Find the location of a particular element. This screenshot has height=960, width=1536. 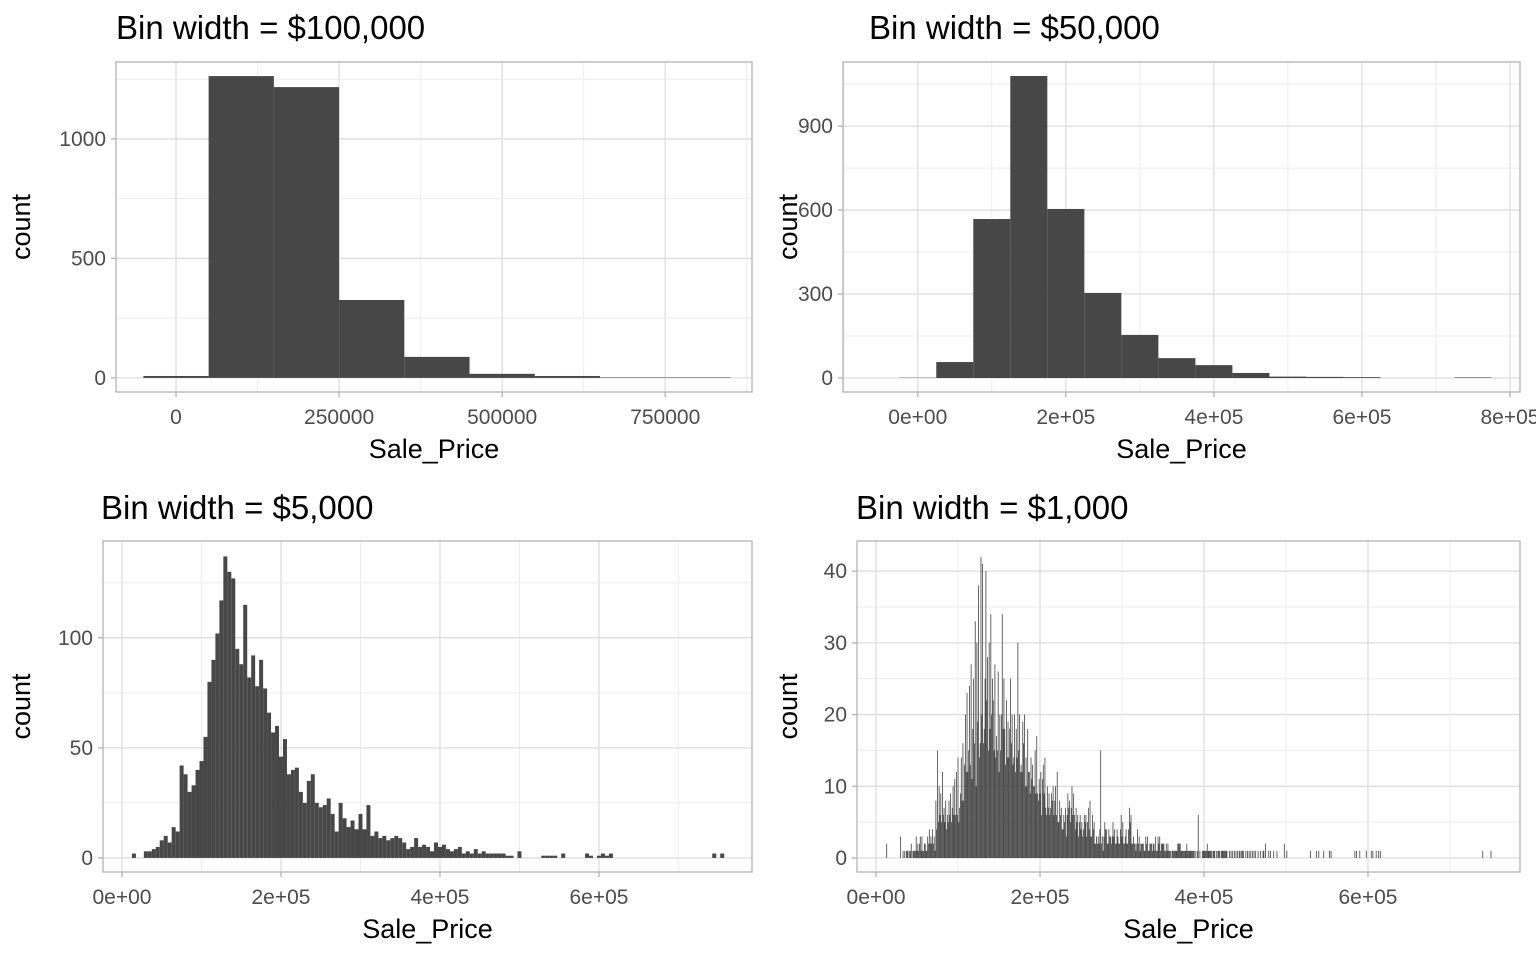

panel-border is located at coordinates (427, 706).